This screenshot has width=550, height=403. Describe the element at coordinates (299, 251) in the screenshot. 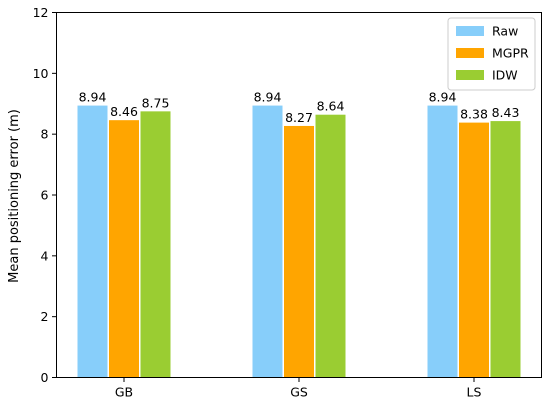

I see `bar-mgpr-gs` at that location.